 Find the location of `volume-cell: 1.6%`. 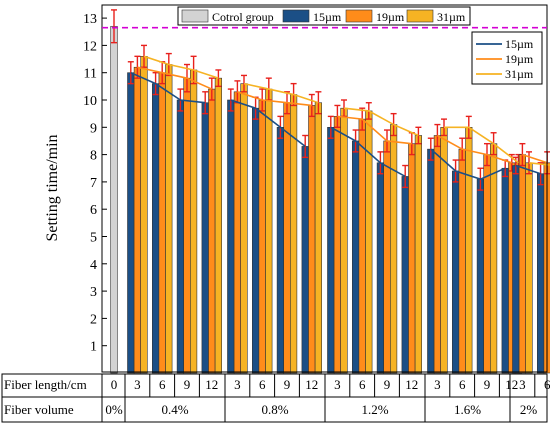

volume-cell: 1.6% is located at coordinates (467, 409).